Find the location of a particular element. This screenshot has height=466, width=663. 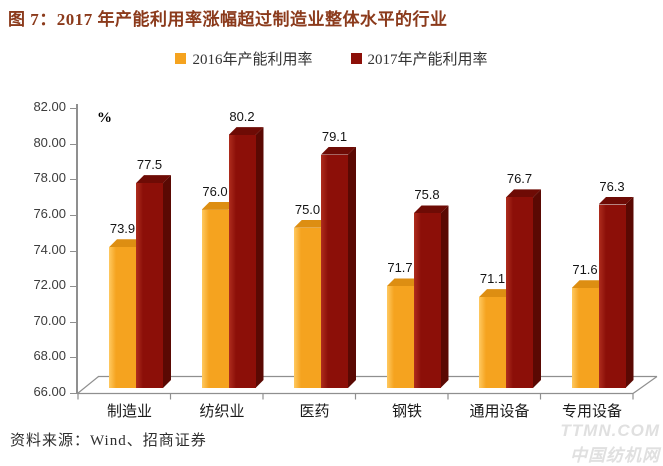

bar-series0-cat3 is located at coordinates (400, 337).